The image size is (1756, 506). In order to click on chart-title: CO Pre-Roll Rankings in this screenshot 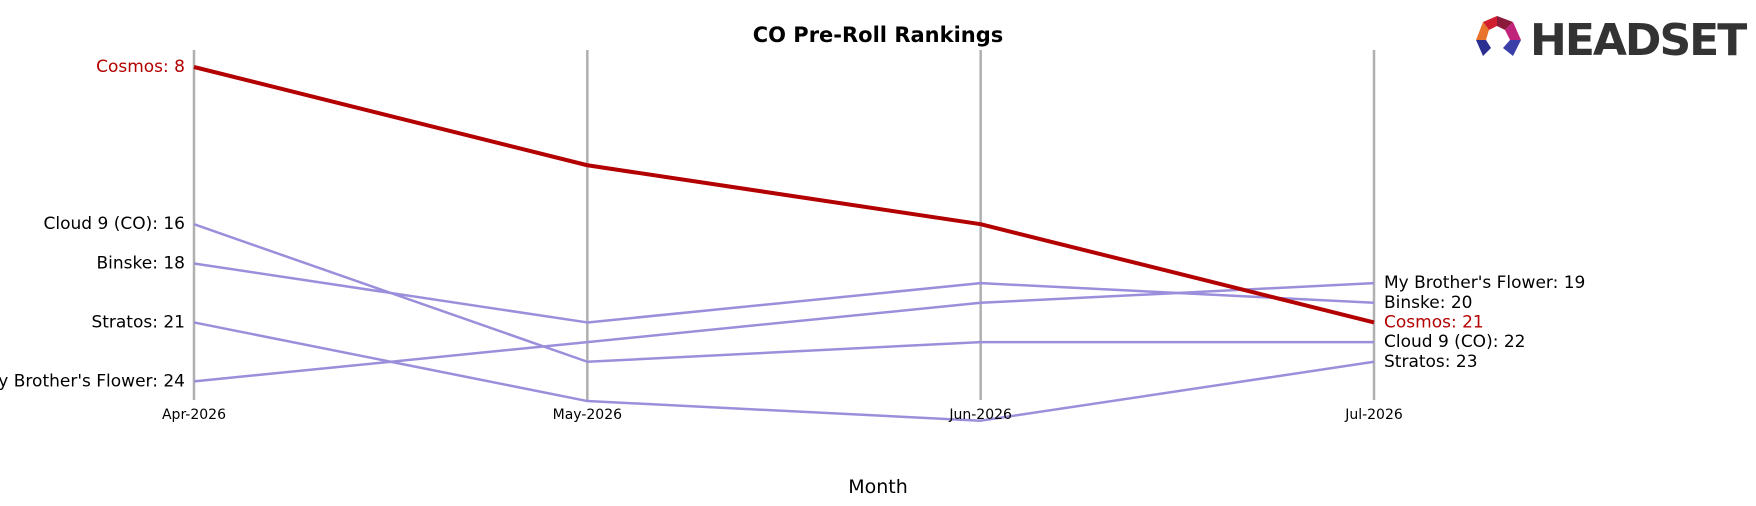, I will do `click(878, 35)`.